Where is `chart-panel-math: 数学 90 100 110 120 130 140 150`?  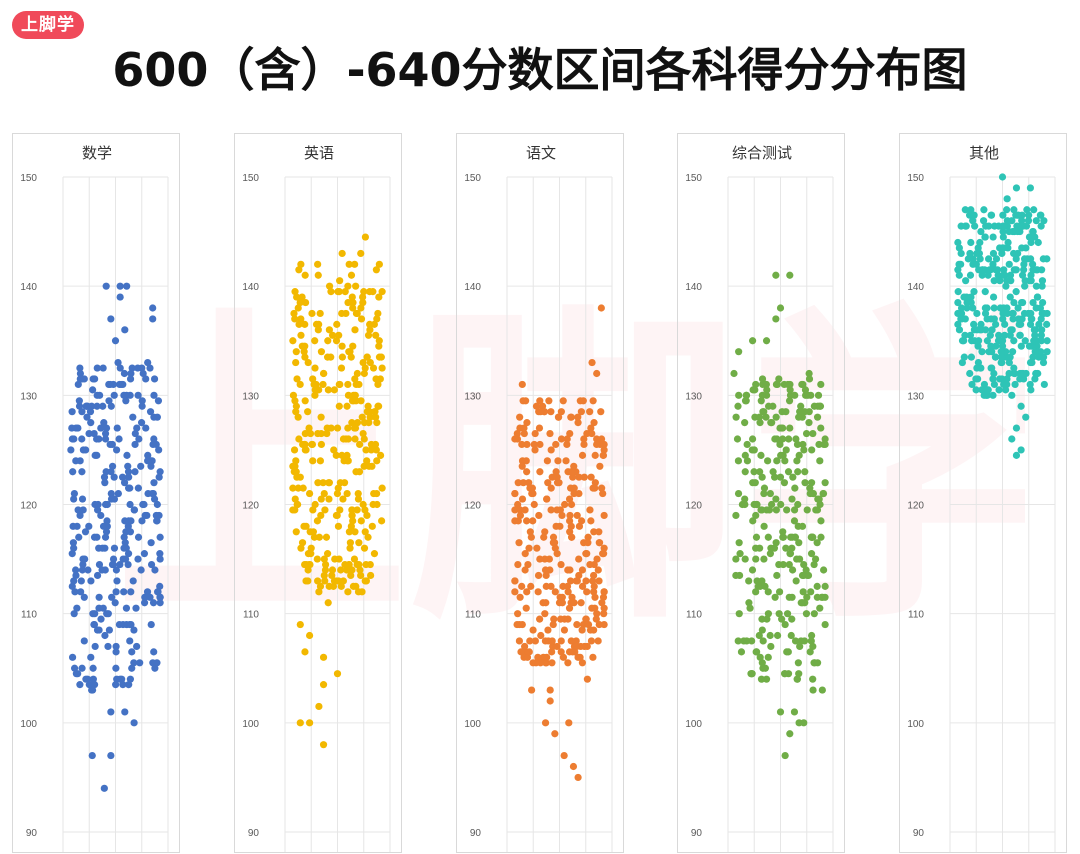
chart-panel-math: 数学 90 100 110 120 130 140 150 is located at coordinates (96, 493).